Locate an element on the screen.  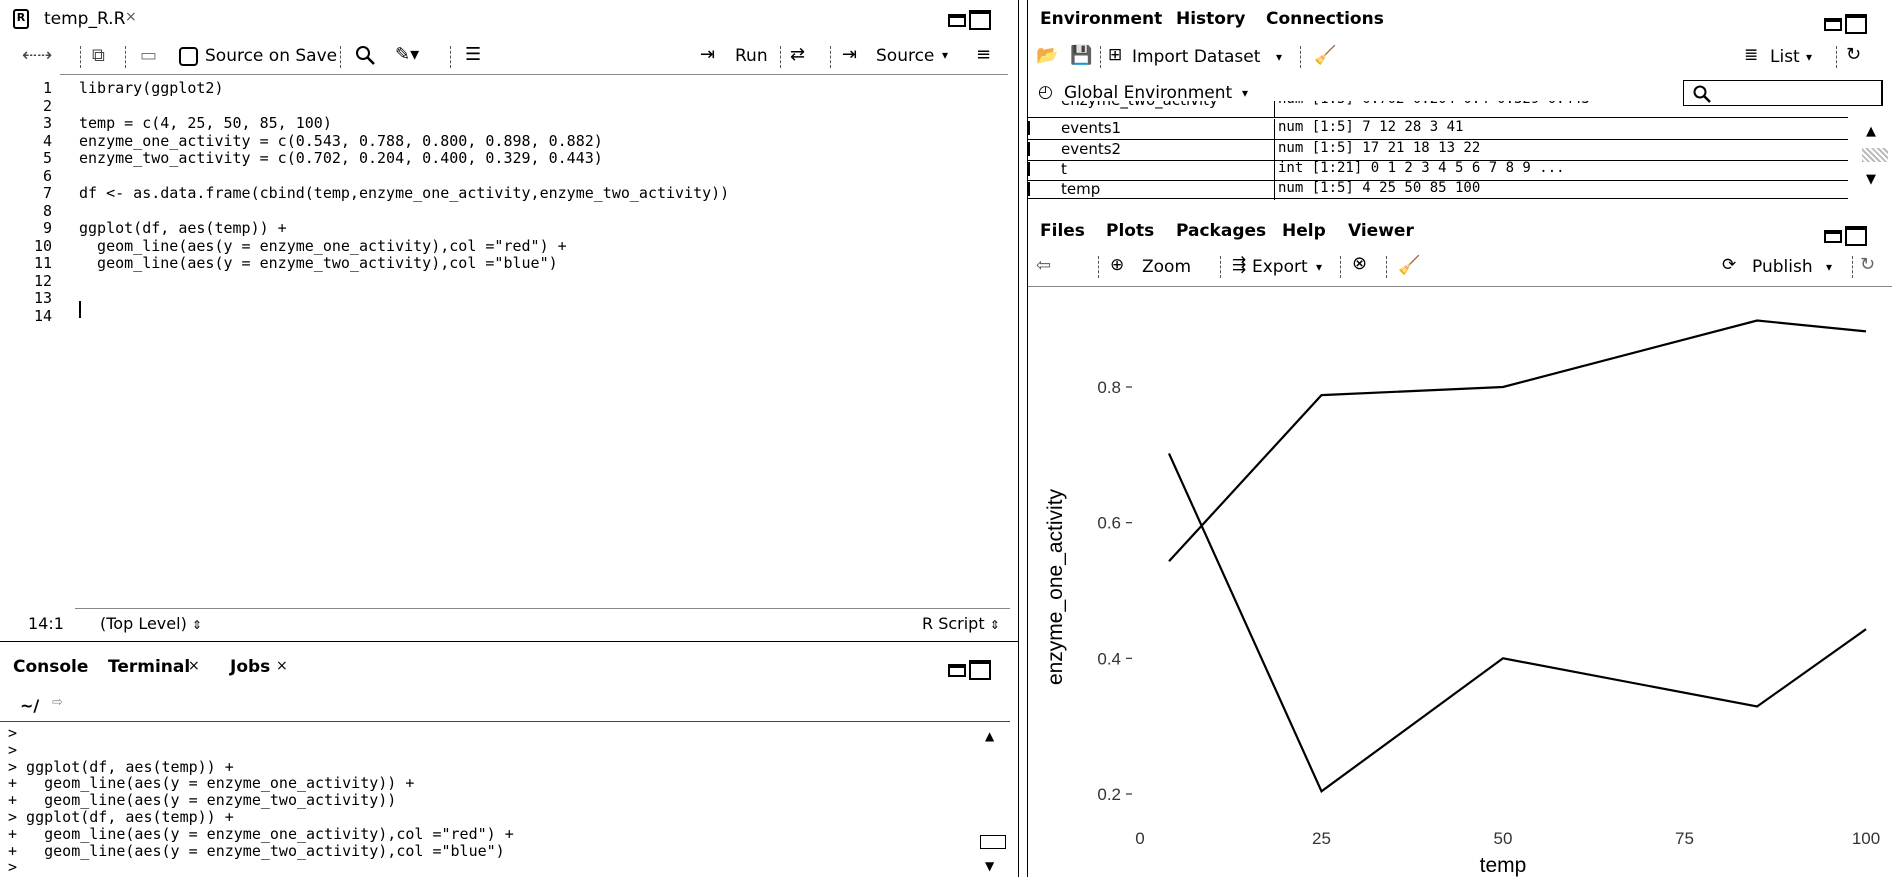
tab-viewer: Viewer is located at coordinates (1381, 231).